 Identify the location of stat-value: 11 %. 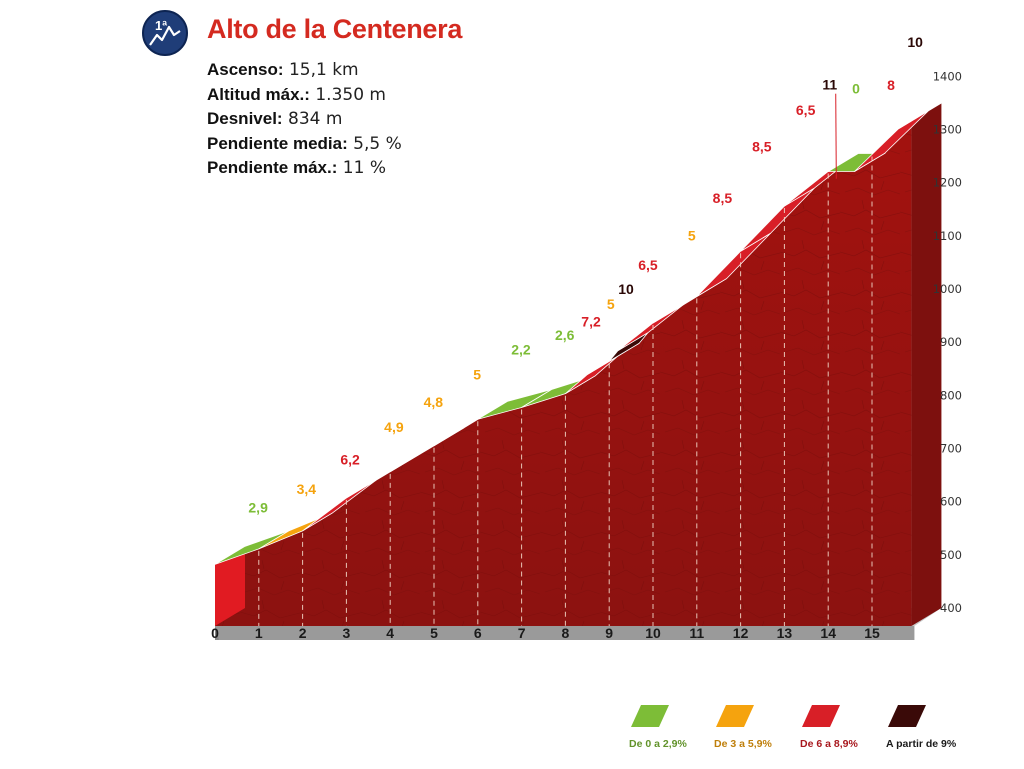
(364, 168).